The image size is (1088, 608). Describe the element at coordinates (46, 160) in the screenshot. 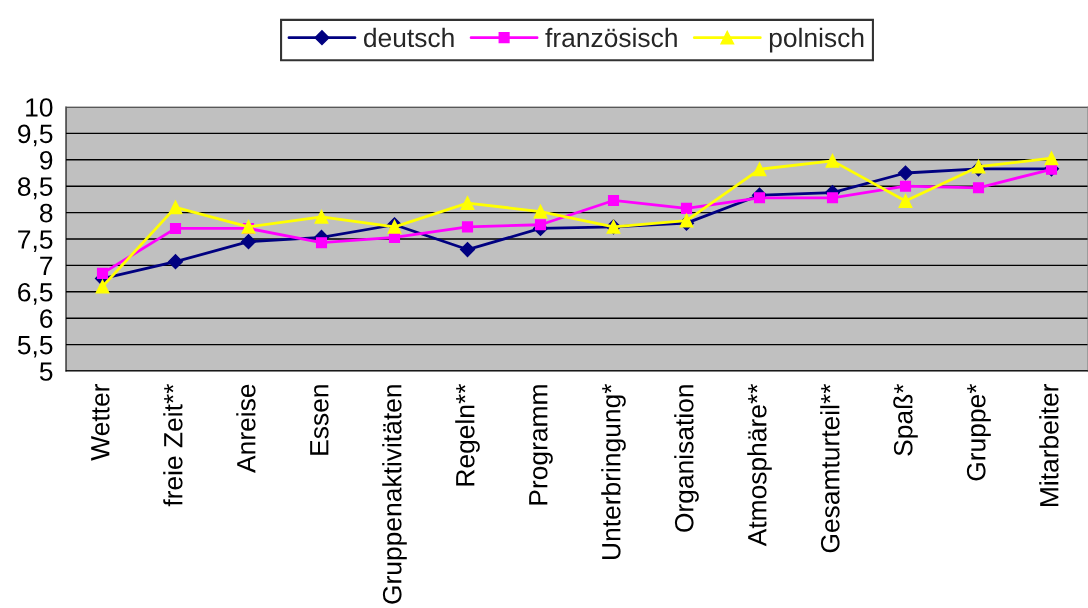

I see `y-tick-label: 9` at that location.